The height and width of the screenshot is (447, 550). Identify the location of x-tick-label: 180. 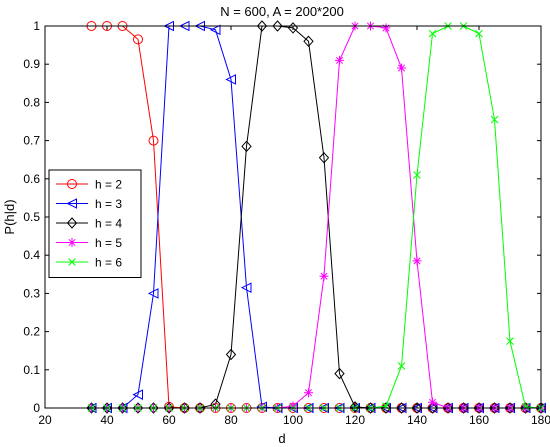
(540, 420).